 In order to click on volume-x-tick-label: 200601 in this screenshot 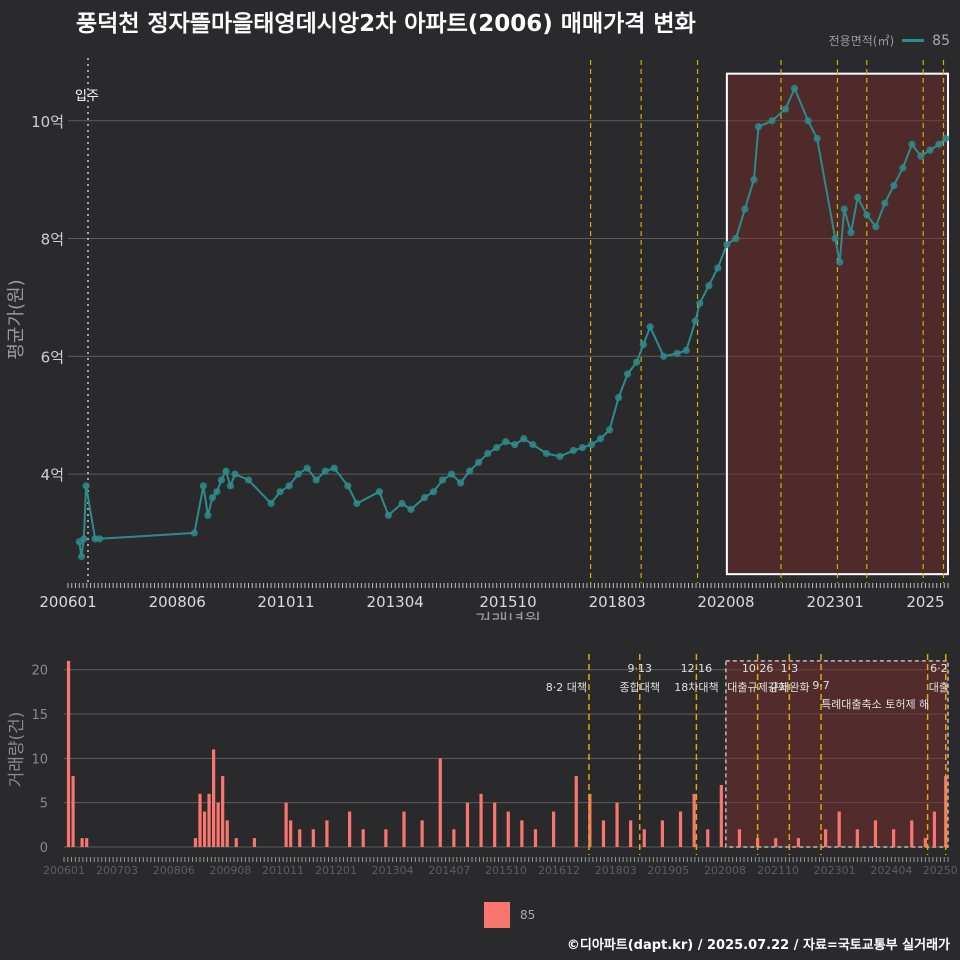, I will do `click(64, 870)`.